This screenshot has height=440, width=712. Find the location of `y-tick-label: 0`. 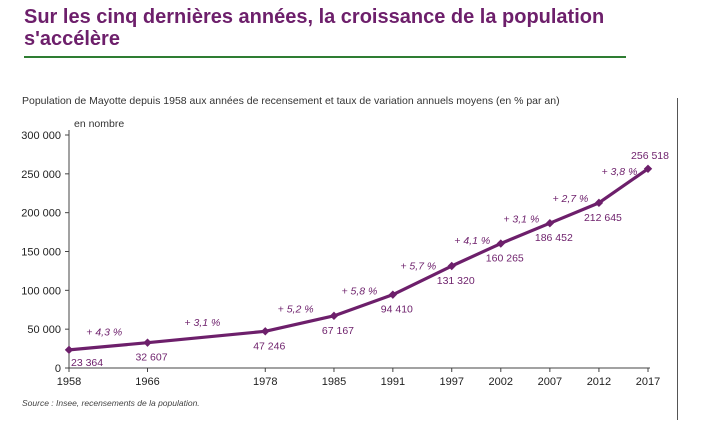

y-tick-label: 0 is located at coordinates (58, 369).